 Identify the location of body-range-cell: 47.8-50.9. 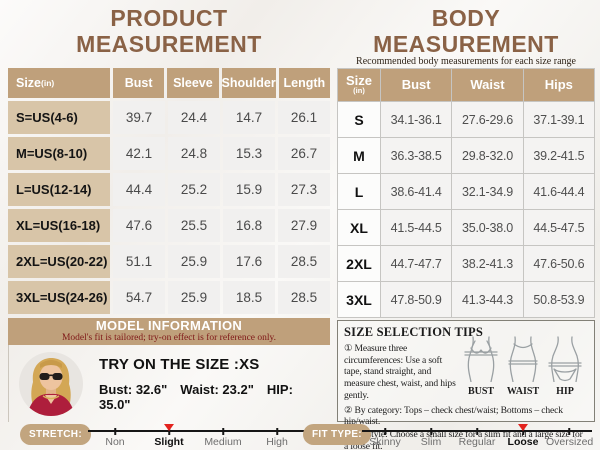
(416, 299).